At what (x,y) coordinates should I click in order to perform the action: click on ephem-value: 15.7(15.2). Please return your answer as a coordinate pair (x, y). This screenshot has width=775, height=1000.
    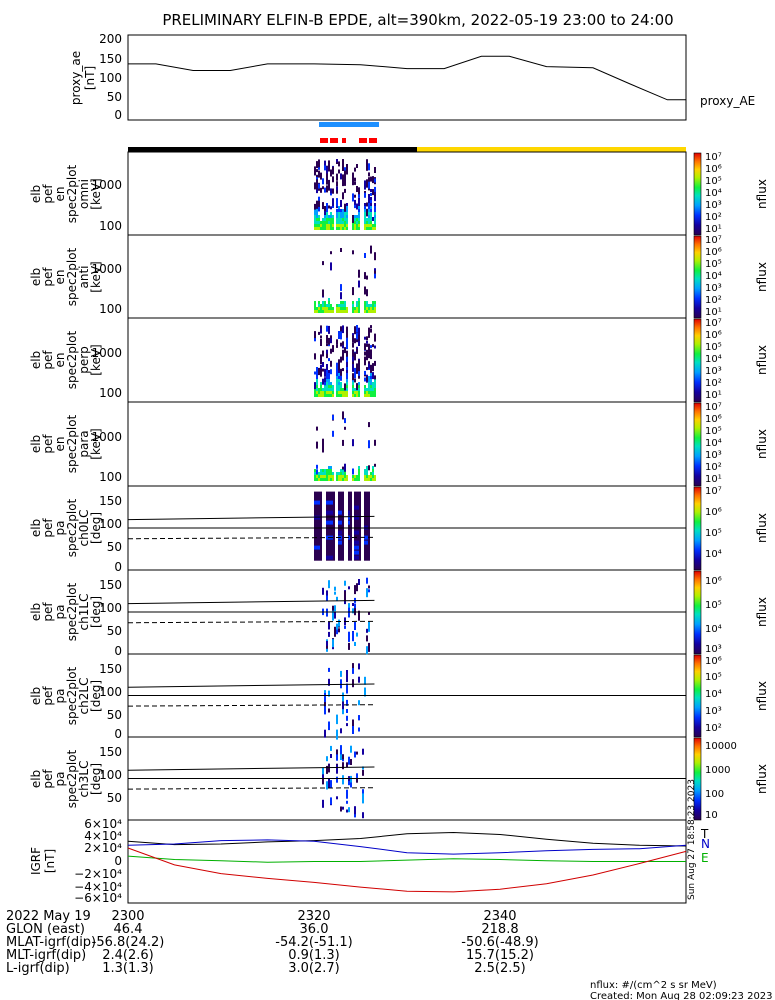
    Looking at the image, I should click on (500, 955).